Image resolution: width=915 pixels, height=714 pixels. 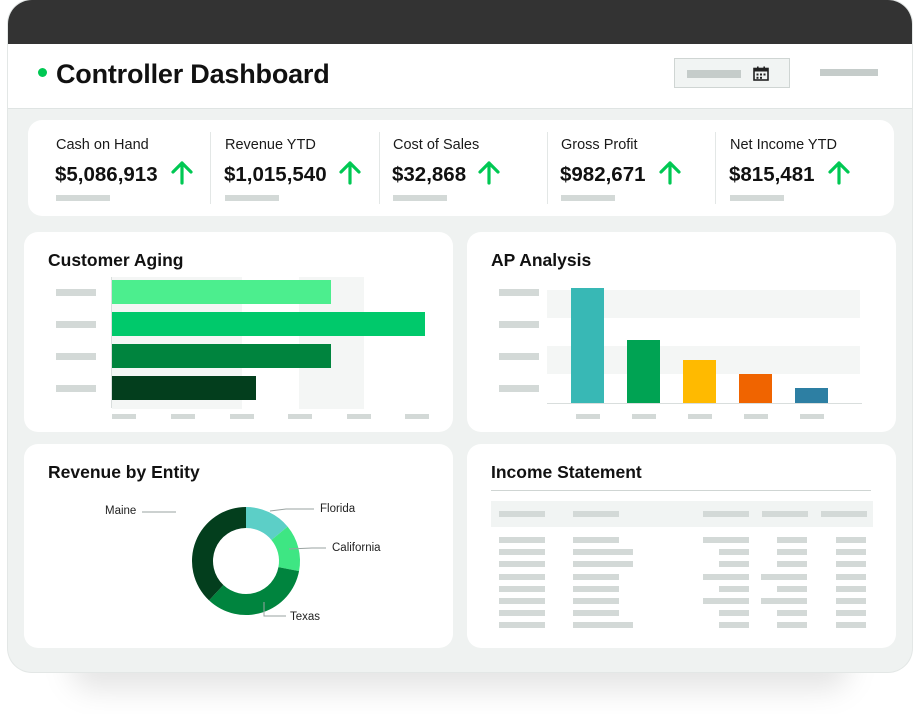 What do you see at coordinates (681, 332) in the screenshot?
I see `ap-analysis-card: AP Analysis` at bounding box center [681, 332].